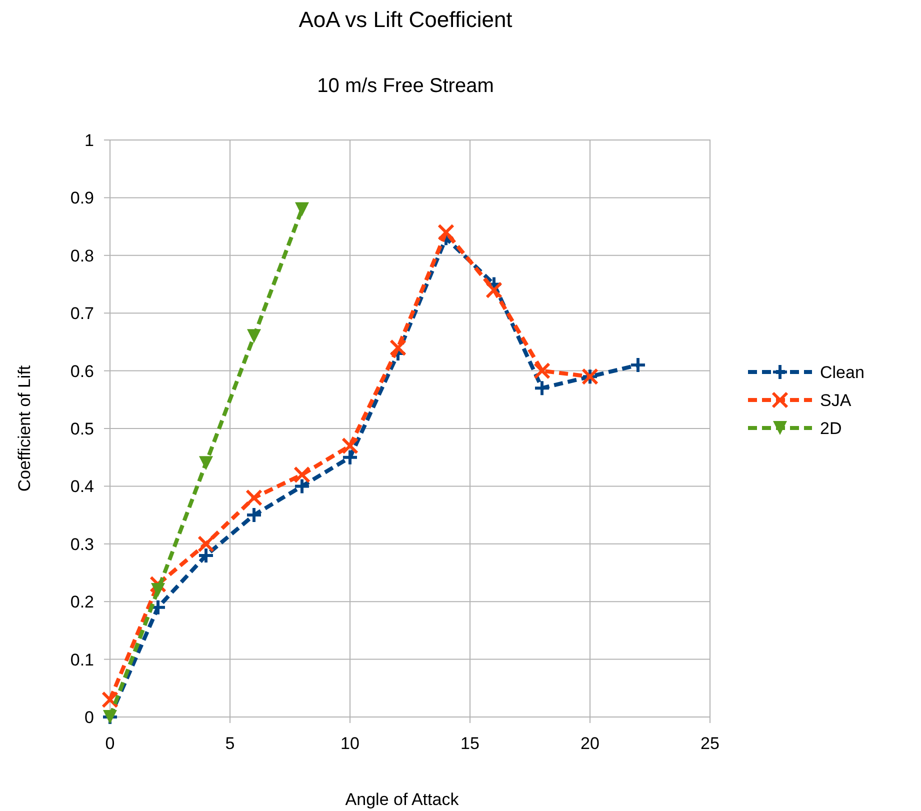  What do you see at coordinates (82, 314) in the screenshot?
I see `y-tick-label: 0.7` at bounding box center [82, 314].